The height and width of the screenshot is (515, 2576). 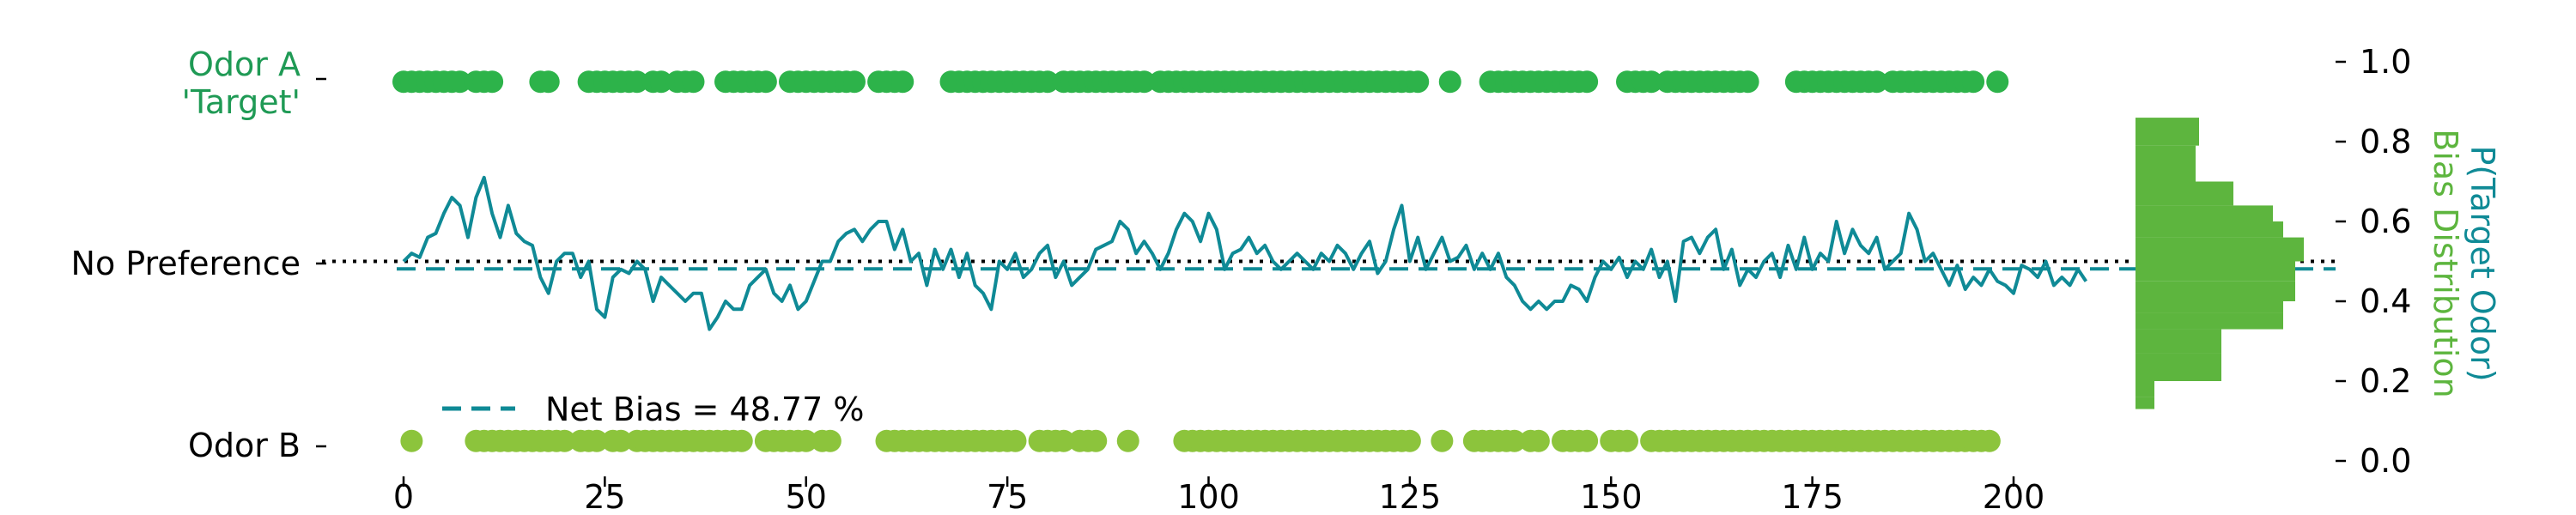 I want to click on x-tick-label: 25, so click(x=605, y=496).